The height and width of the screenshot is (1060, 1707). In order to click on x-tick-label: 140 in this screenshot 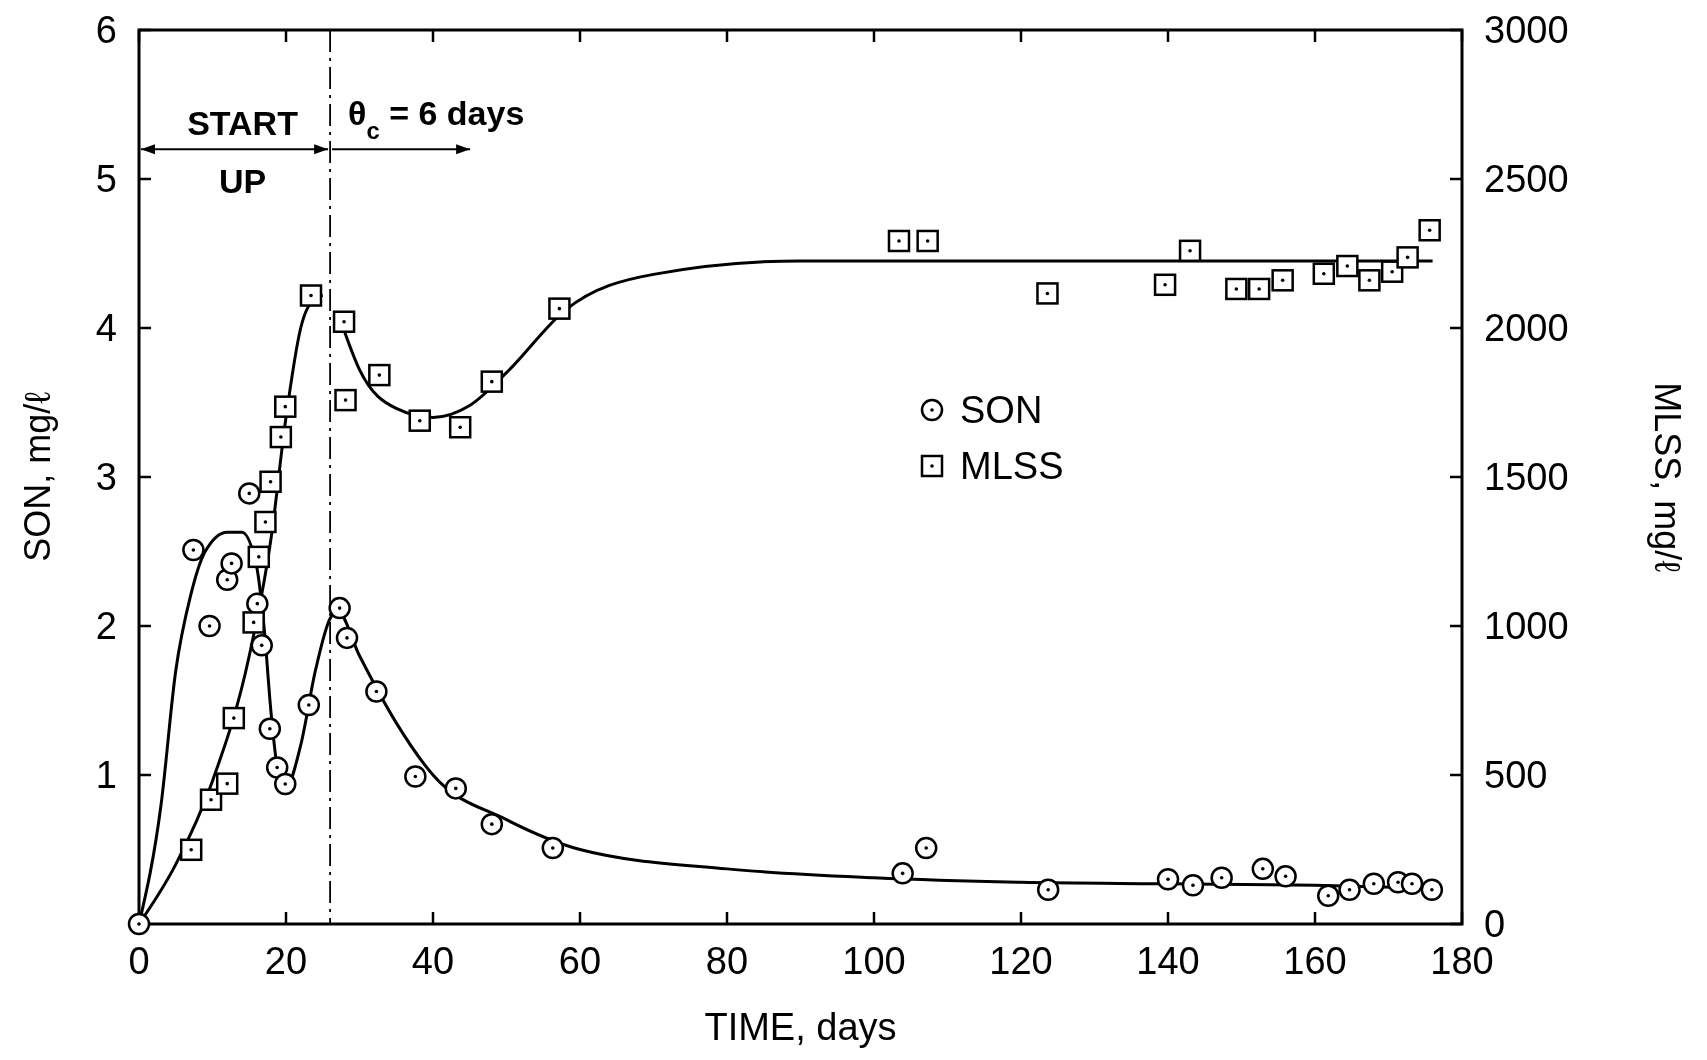, I will do `click(1168, 961)`.